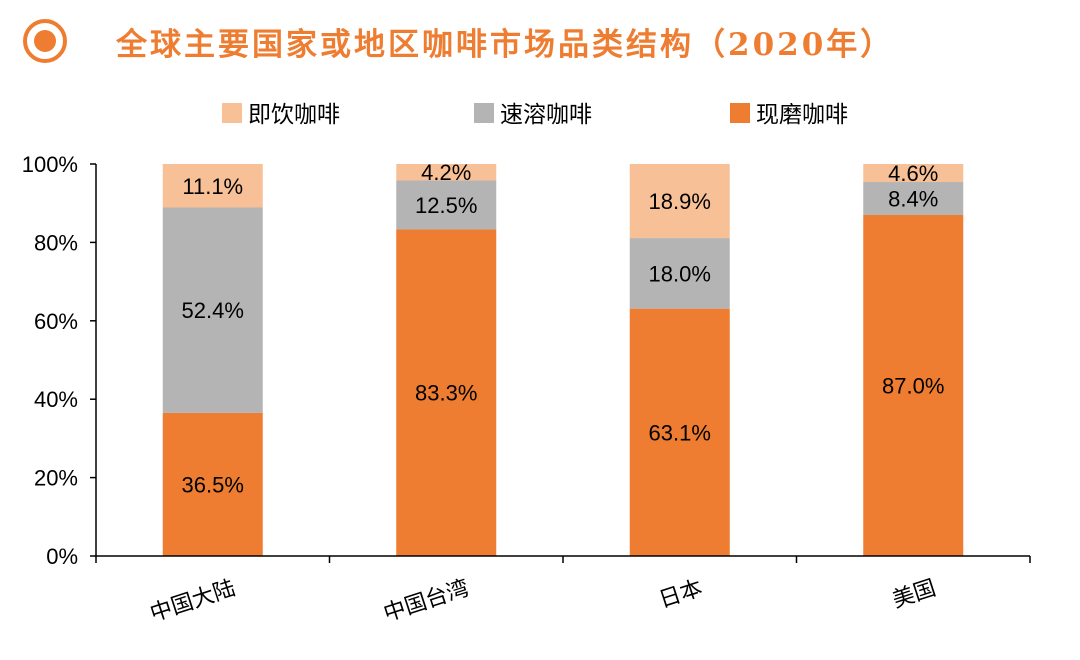  Describe the element at coordinates (505, 44) in the screenshot. I see `chart-title: 全球主要国家或地区咖啡市场品类结构（2020年）` at that location.